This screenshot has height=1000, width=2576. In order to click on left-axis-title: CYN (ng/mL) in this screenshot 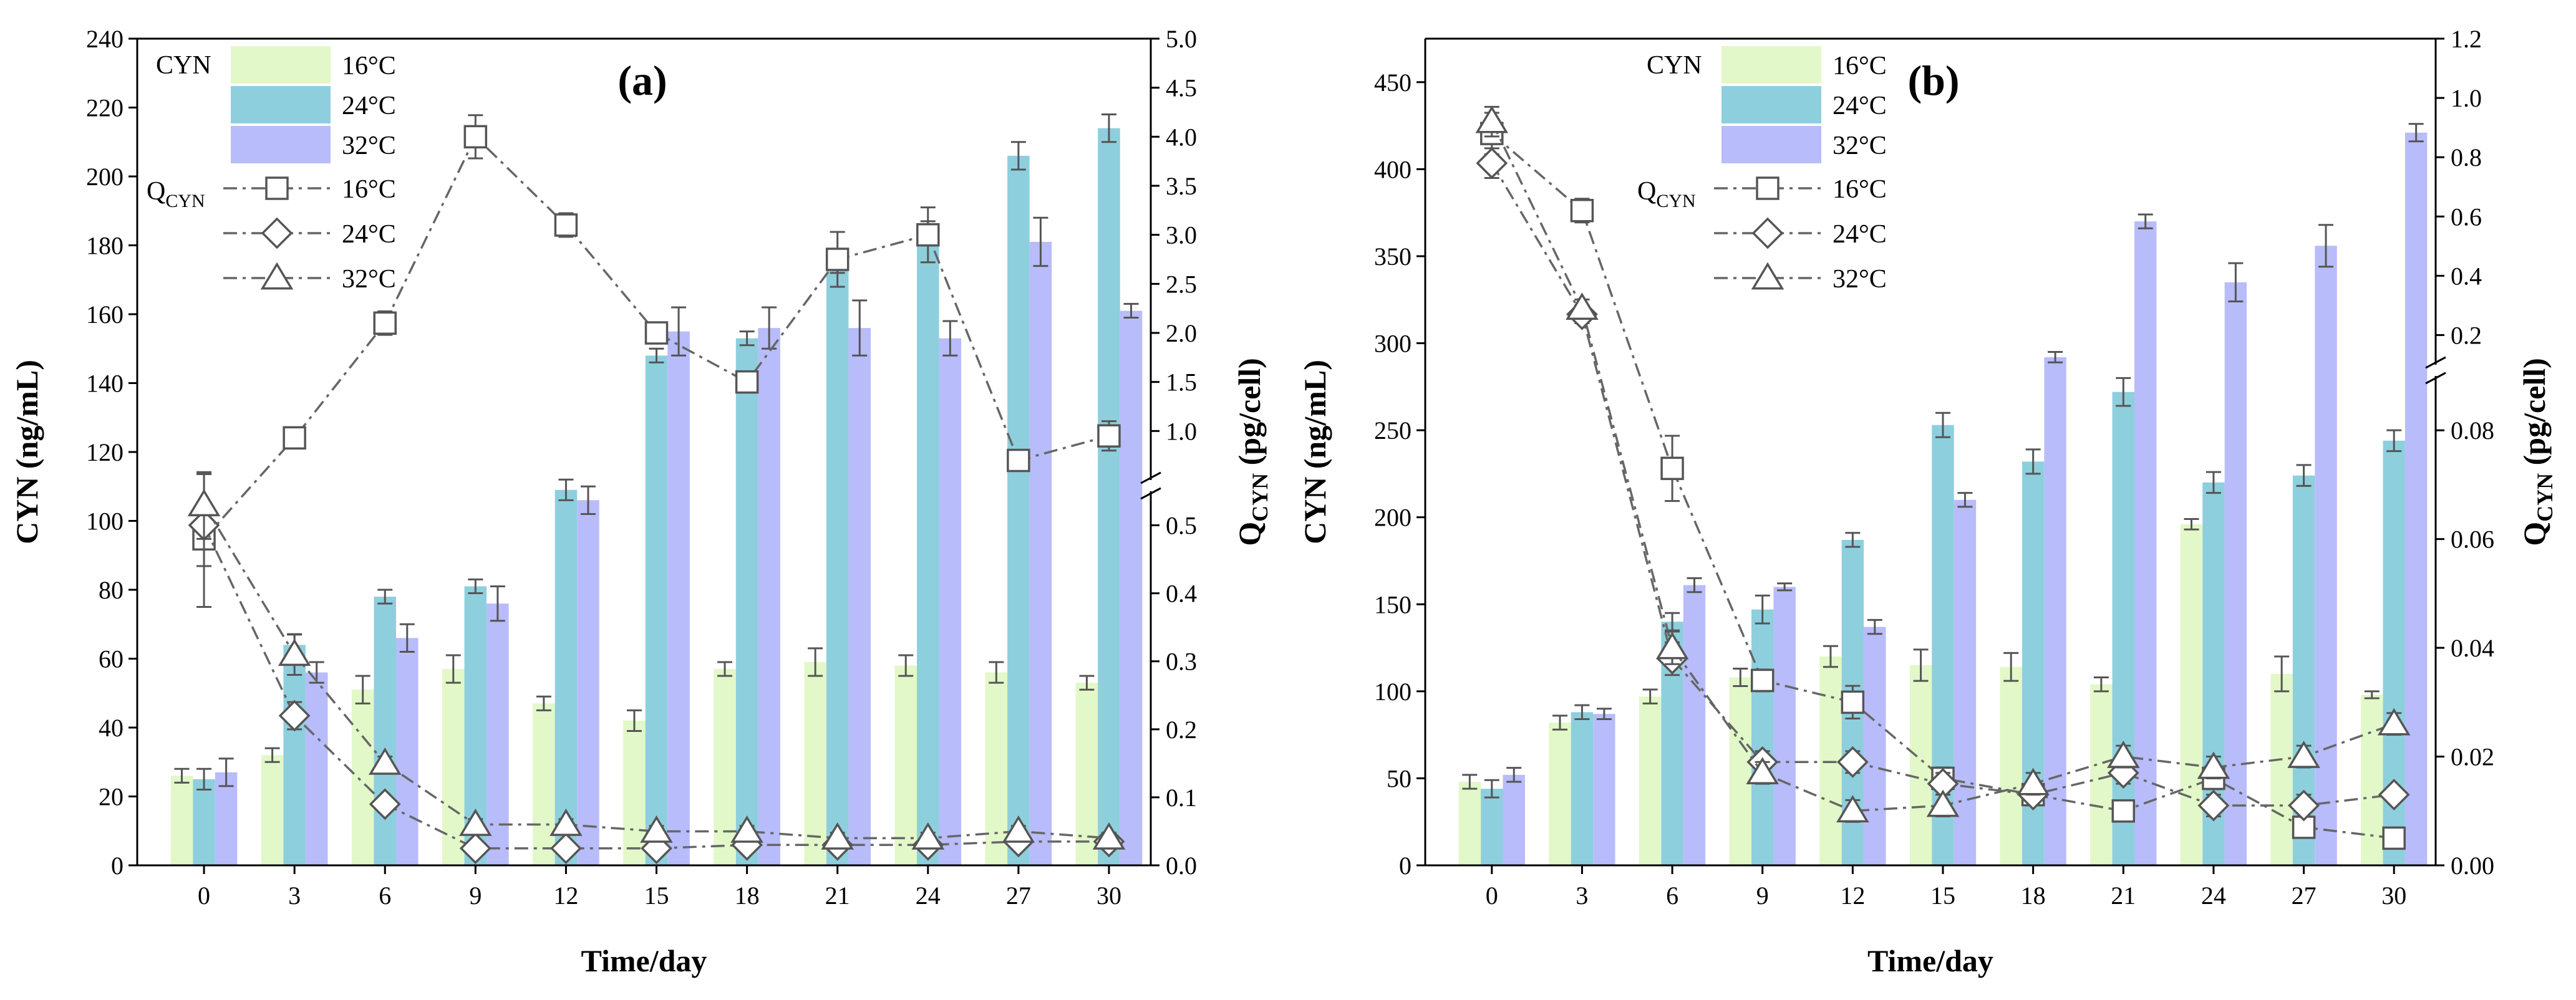, I will do `click(1314, 452)`.